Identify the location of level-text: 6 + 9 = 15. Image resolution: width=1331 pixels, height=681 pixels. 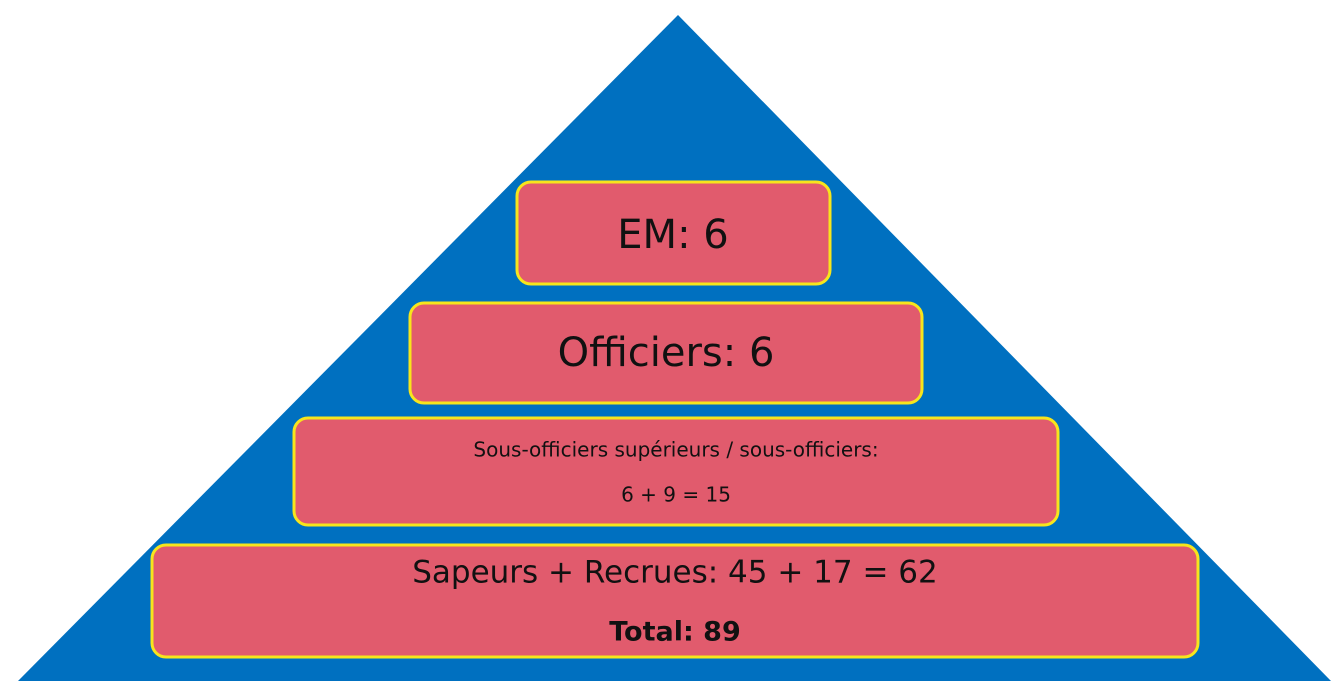
(676, 495).